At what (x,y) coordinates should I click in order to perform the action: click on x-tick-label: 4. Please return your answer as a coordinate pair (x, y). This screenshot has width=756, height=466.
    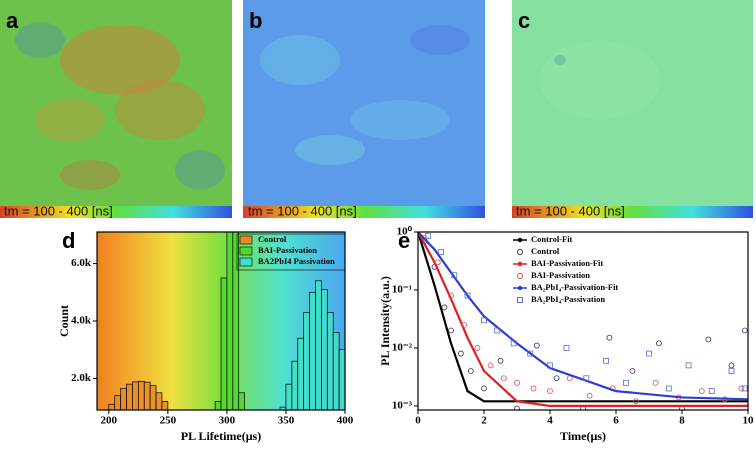
    Looking at the image, I should click on (550, 421).